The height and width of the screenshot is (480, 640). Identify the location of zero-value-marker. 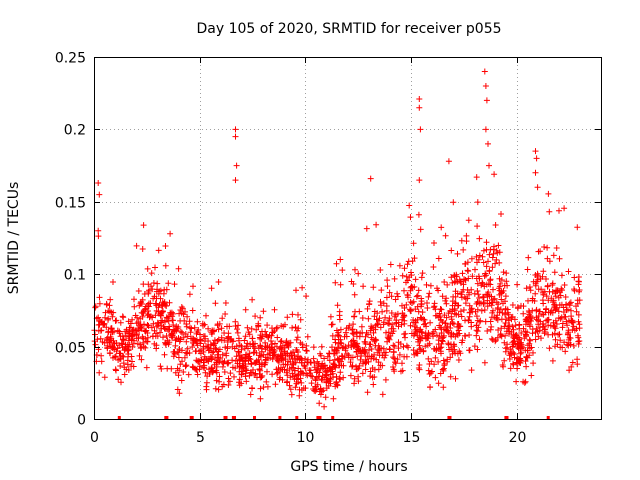
(548, 418).